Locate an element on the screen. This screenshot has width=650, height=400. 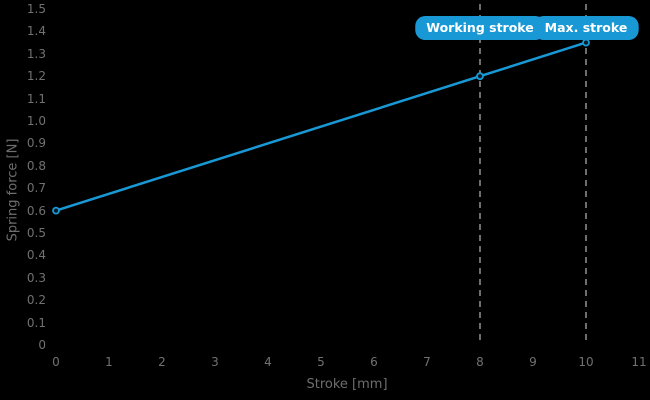
x-tick-label: 8 is located at coordinates (480, 362).